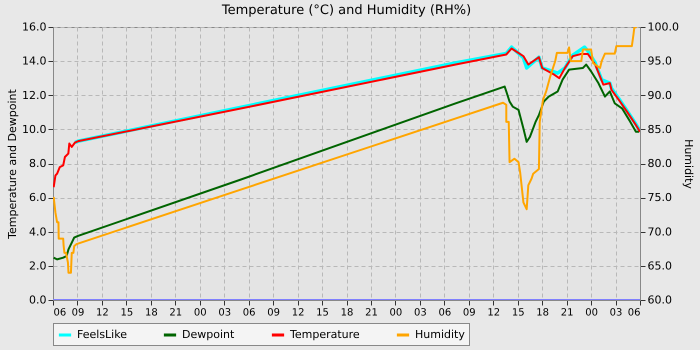 Image resolution: width=700 pixels, height=350 pixels. Describe the element at coordinates (660, 300) in the screenshot. I see `y2-tick-label: 60.0` at that location.